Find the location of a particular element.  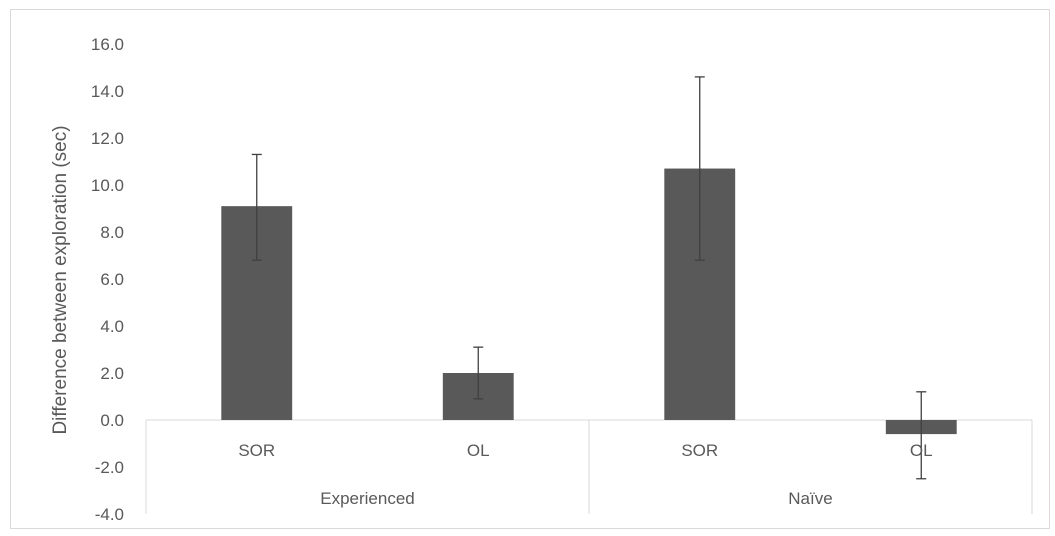

y-tick-label-8: 12.0 is located at coordinates (107, 138).